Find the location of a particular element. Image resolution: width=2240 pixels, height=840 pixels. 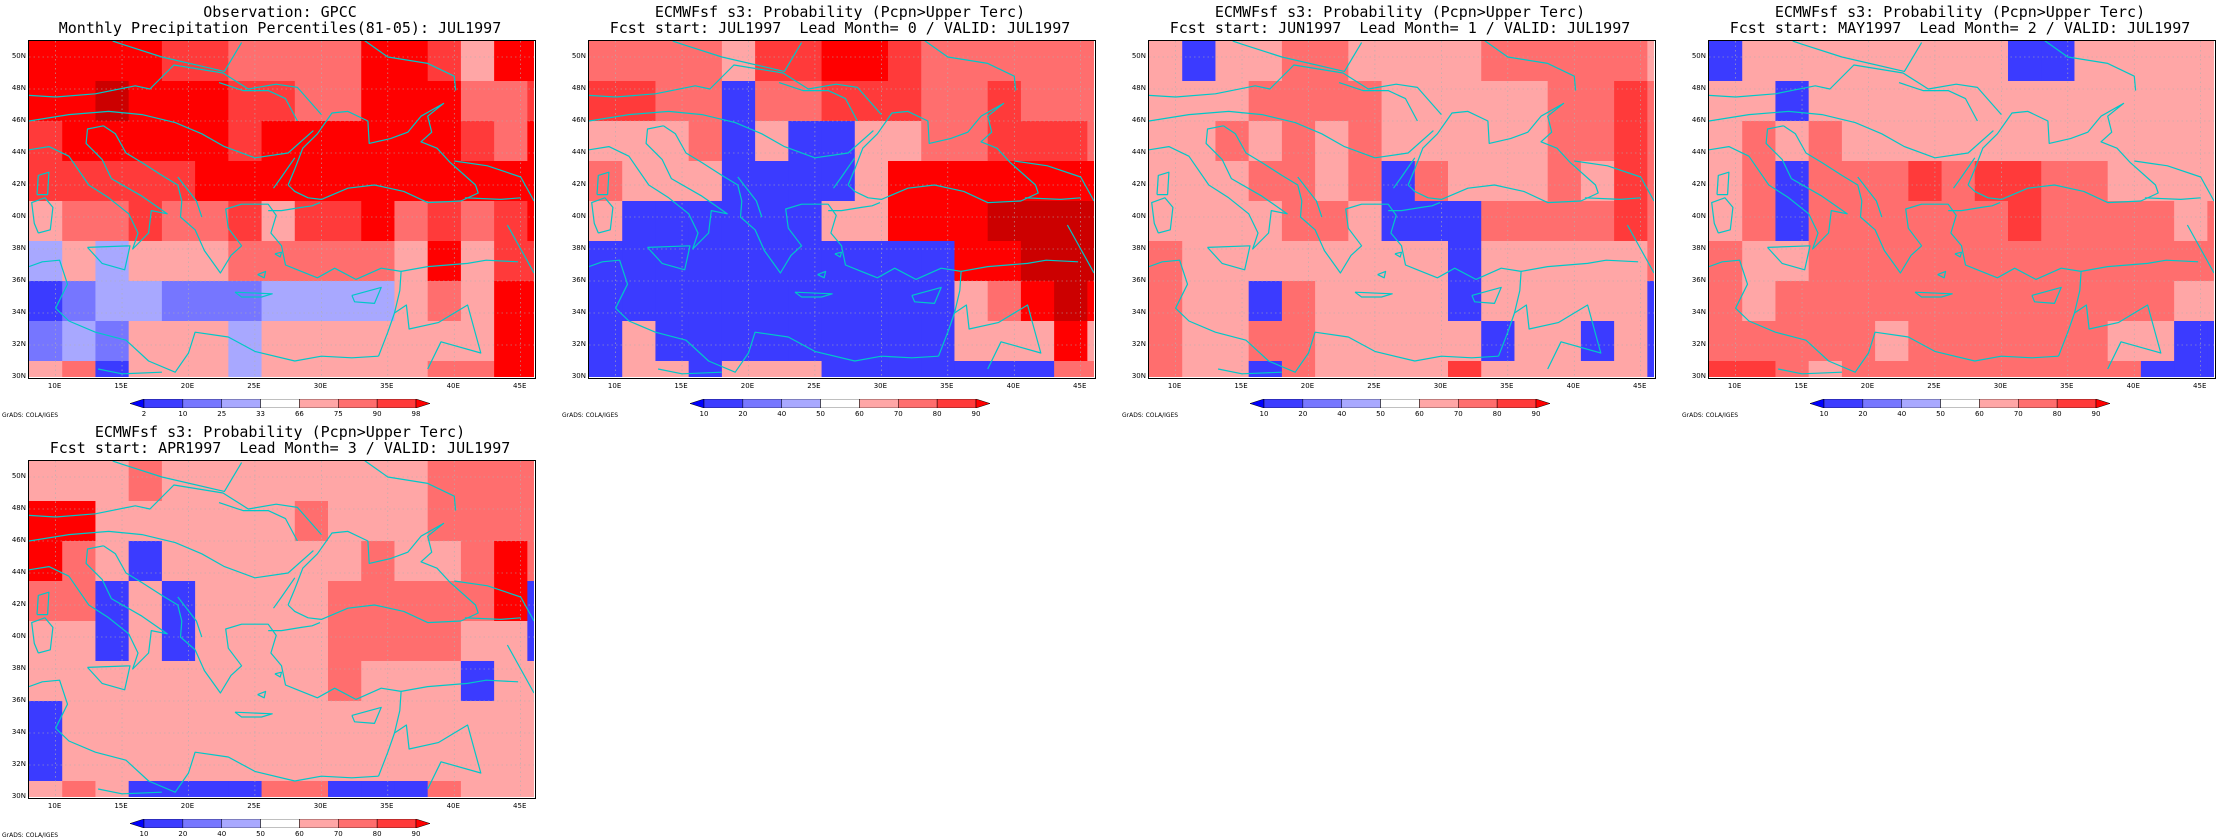

grads-credit: GrADS: COLA/IGES is located at coordinates (1150, 415).